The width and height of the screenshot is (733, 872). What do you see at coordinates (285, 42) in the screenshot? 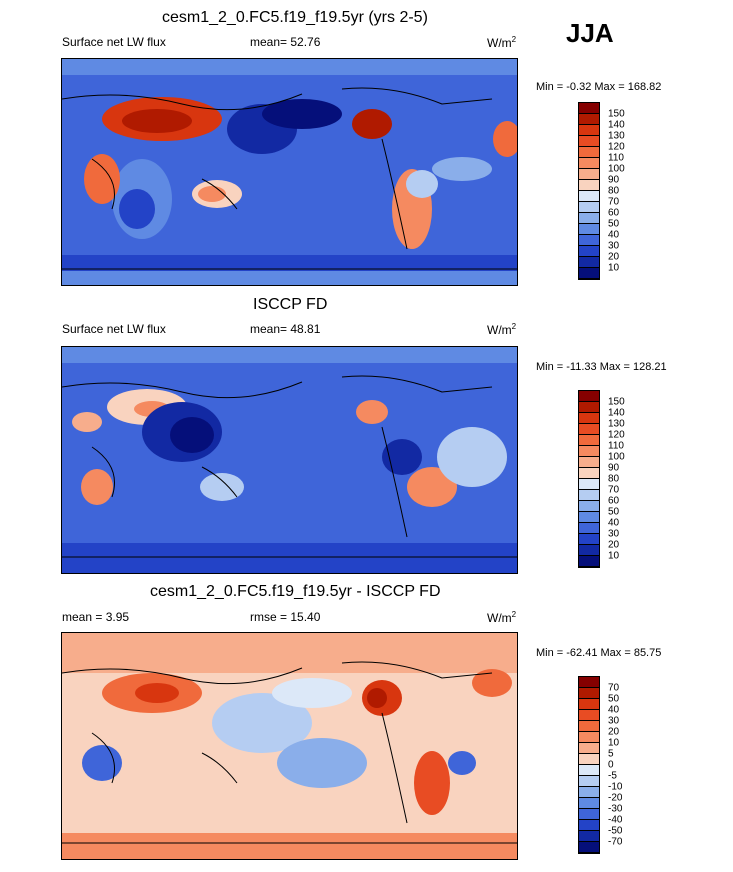
I see `panel1-mean: mean= 52.76` at bounding box center [285, 42].